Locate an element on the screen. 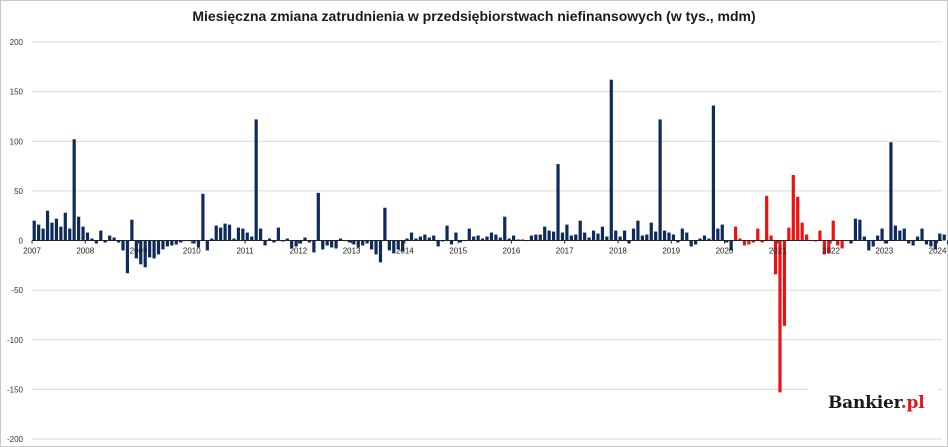 The height and width of the screenshot is (447, 948). x-tick-label: 2016 is located at coordinates (512, 251).